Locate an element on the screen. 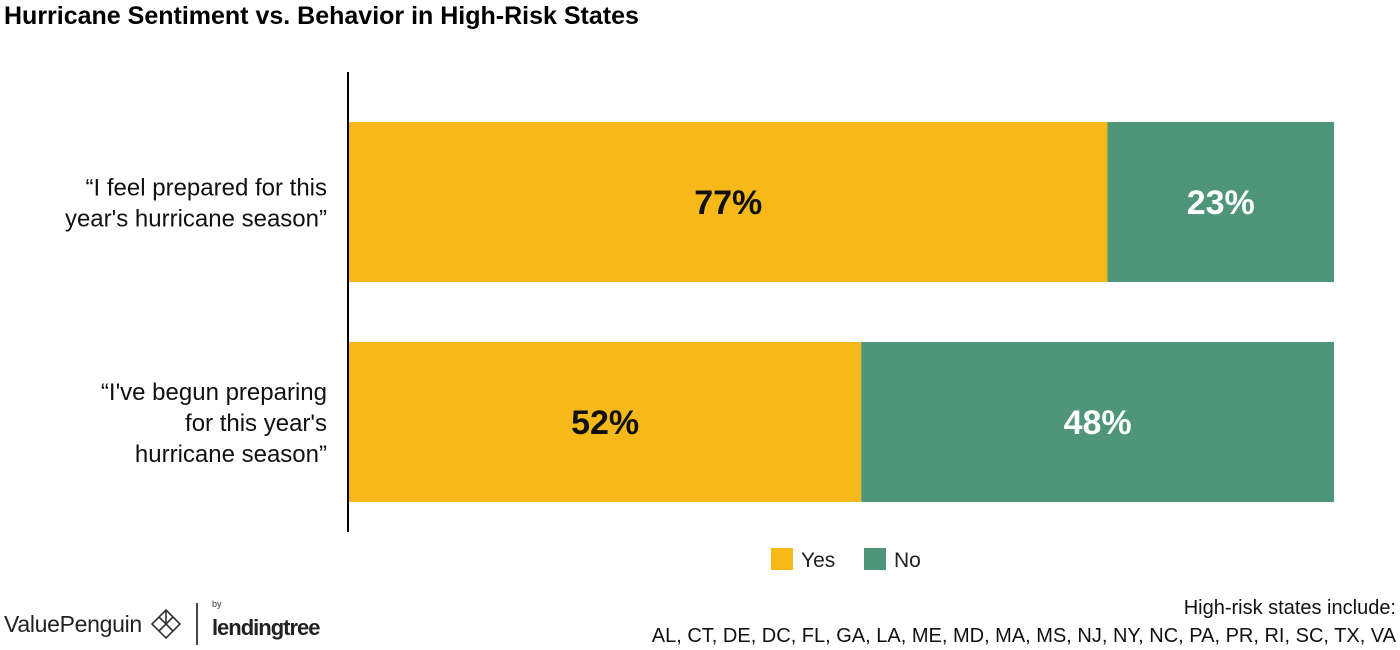  category-label-line: “I've begun preparing is located at coordinates (214, 392).